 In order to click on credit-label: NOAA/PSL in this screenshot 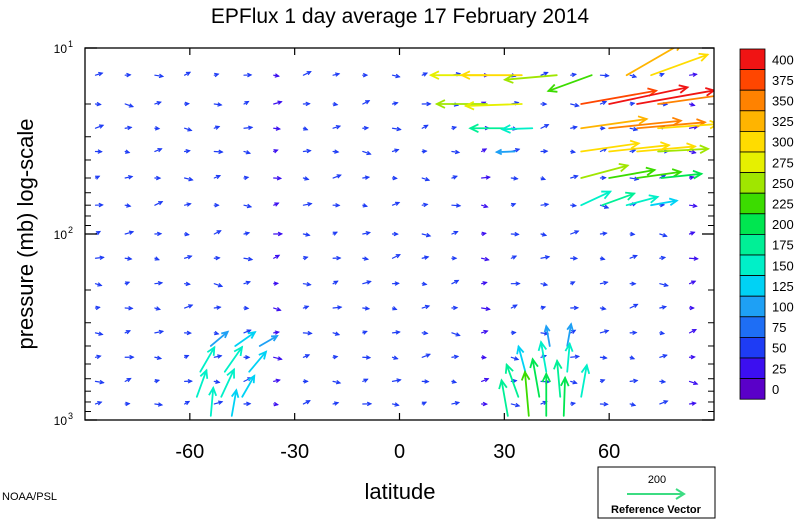, I will do `click(29, 497)`.